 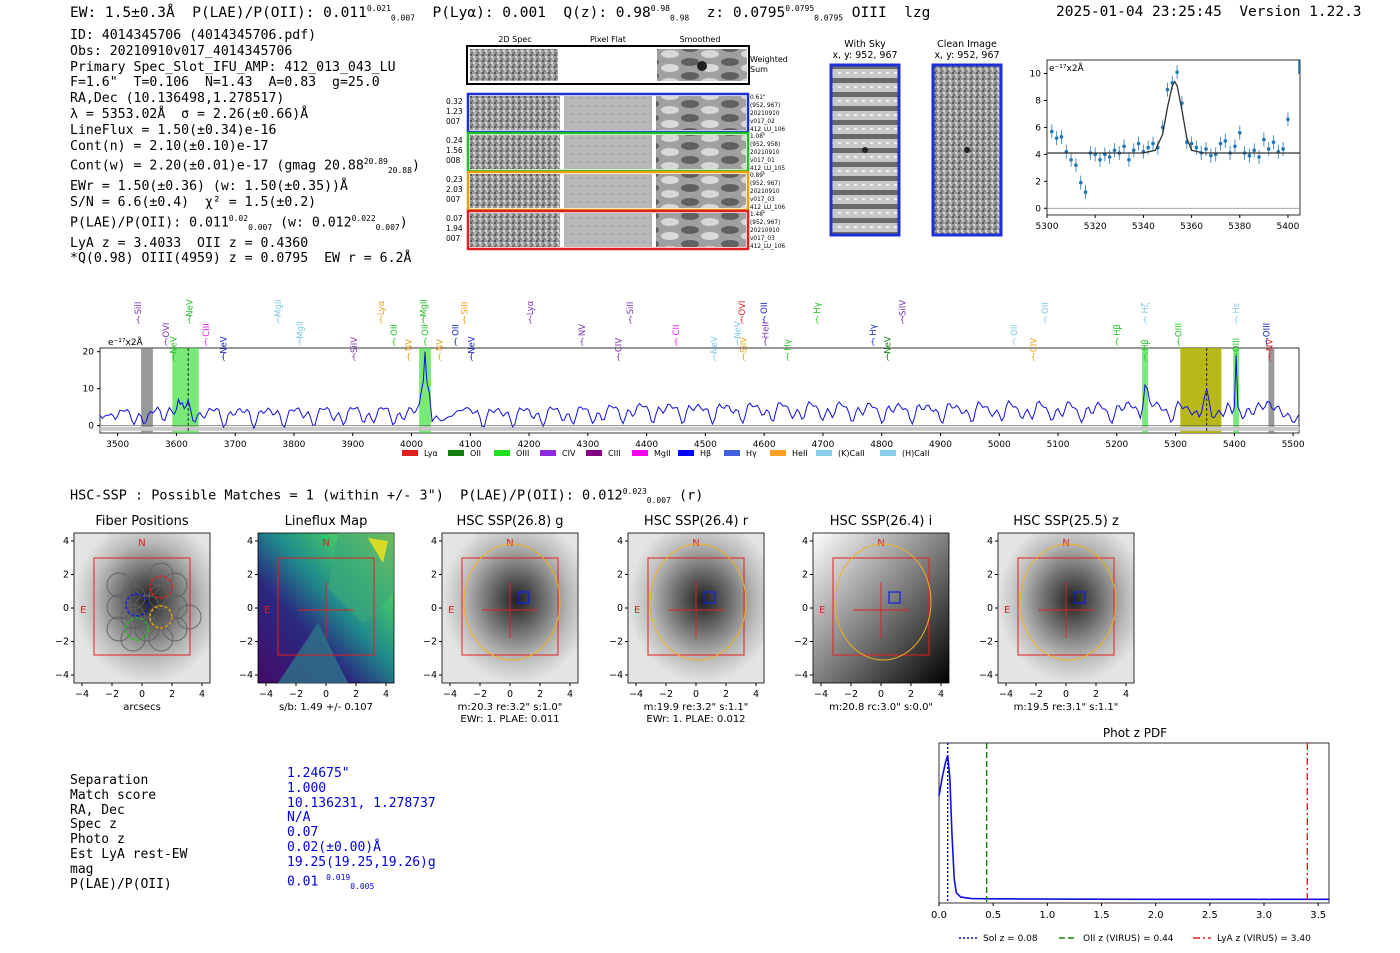 What do you see at coordinates (1065, 543) in the screenshot?
I see `hsc-north-5: N` at bounding box center [1065, 543].